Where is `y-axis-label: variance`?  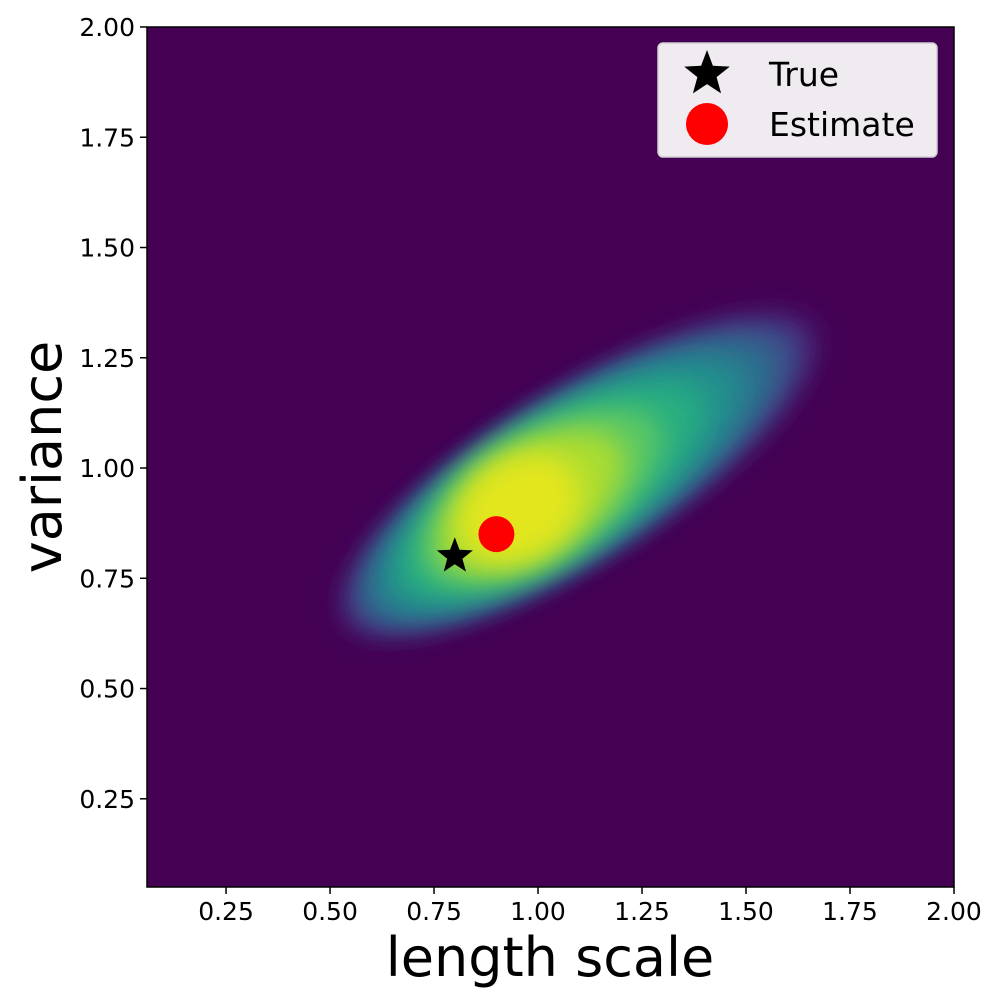
y-axis-label: variance is located at coordinates (42, 457).